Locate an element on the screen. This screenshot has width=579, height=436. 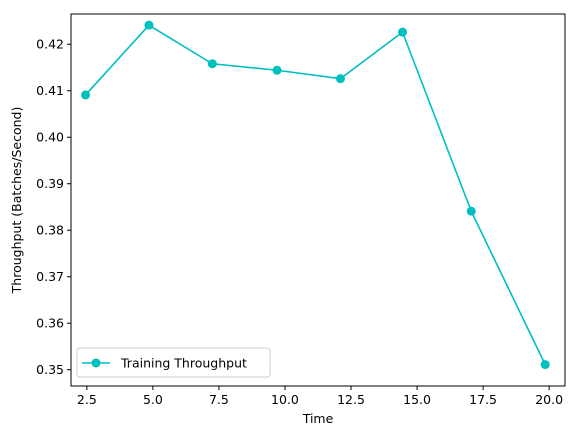
y-tick-label: 0.36 is located at coordinates (50, 323).